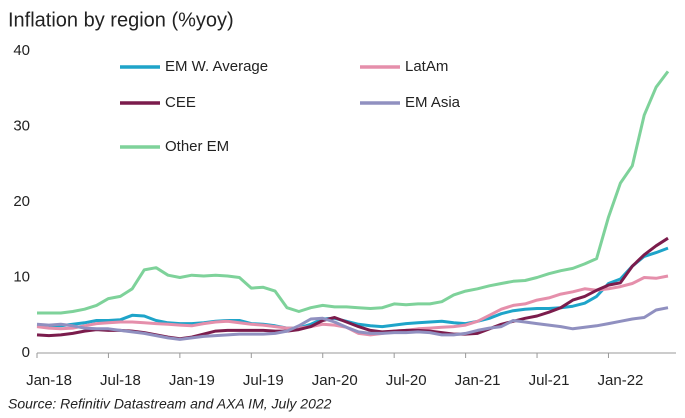 This screenshot has width=685, height=418. What do you see at coordinates (621, 380) in the screenshot?
I see `x-tick-label: Jan-22` at bounding box center [621, 380].